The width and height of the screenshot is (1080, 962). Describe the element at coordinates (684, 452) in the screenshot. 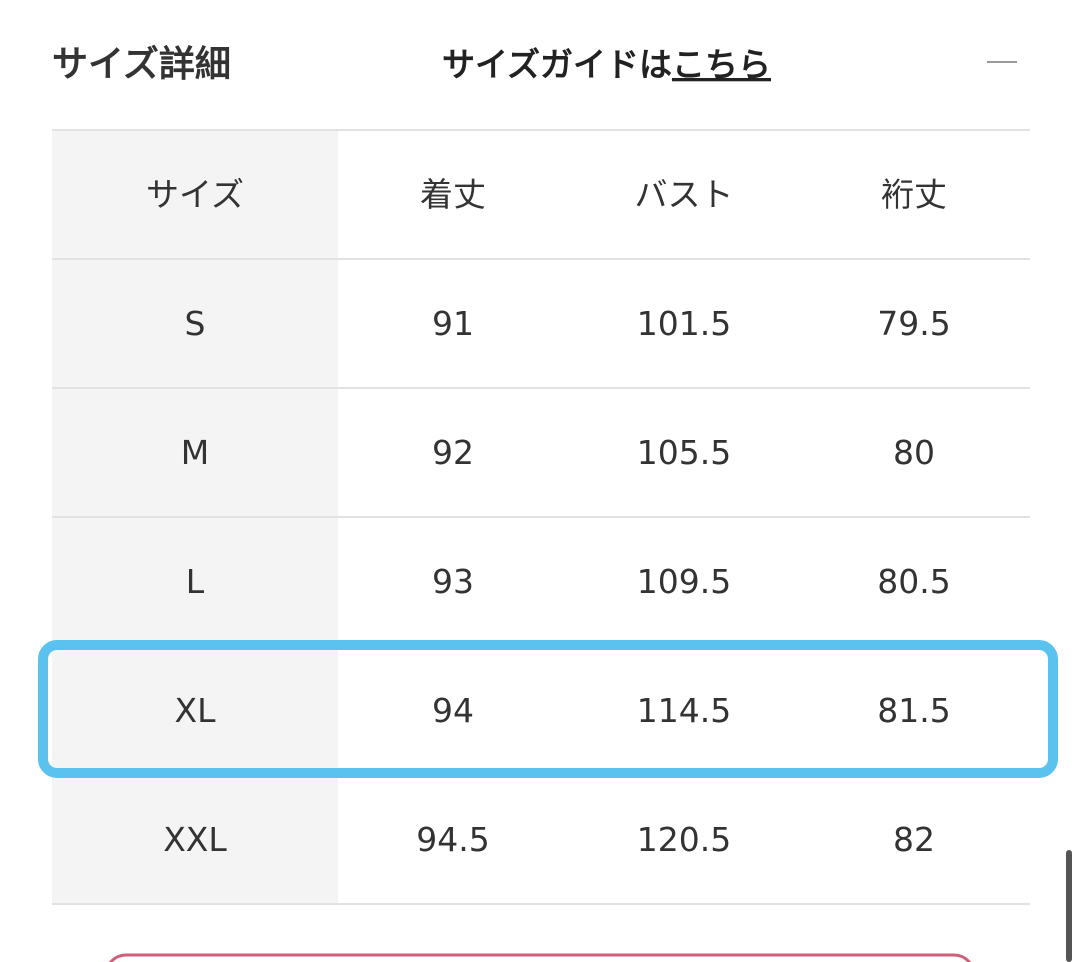

I see `measurement: 105.5` at that location.